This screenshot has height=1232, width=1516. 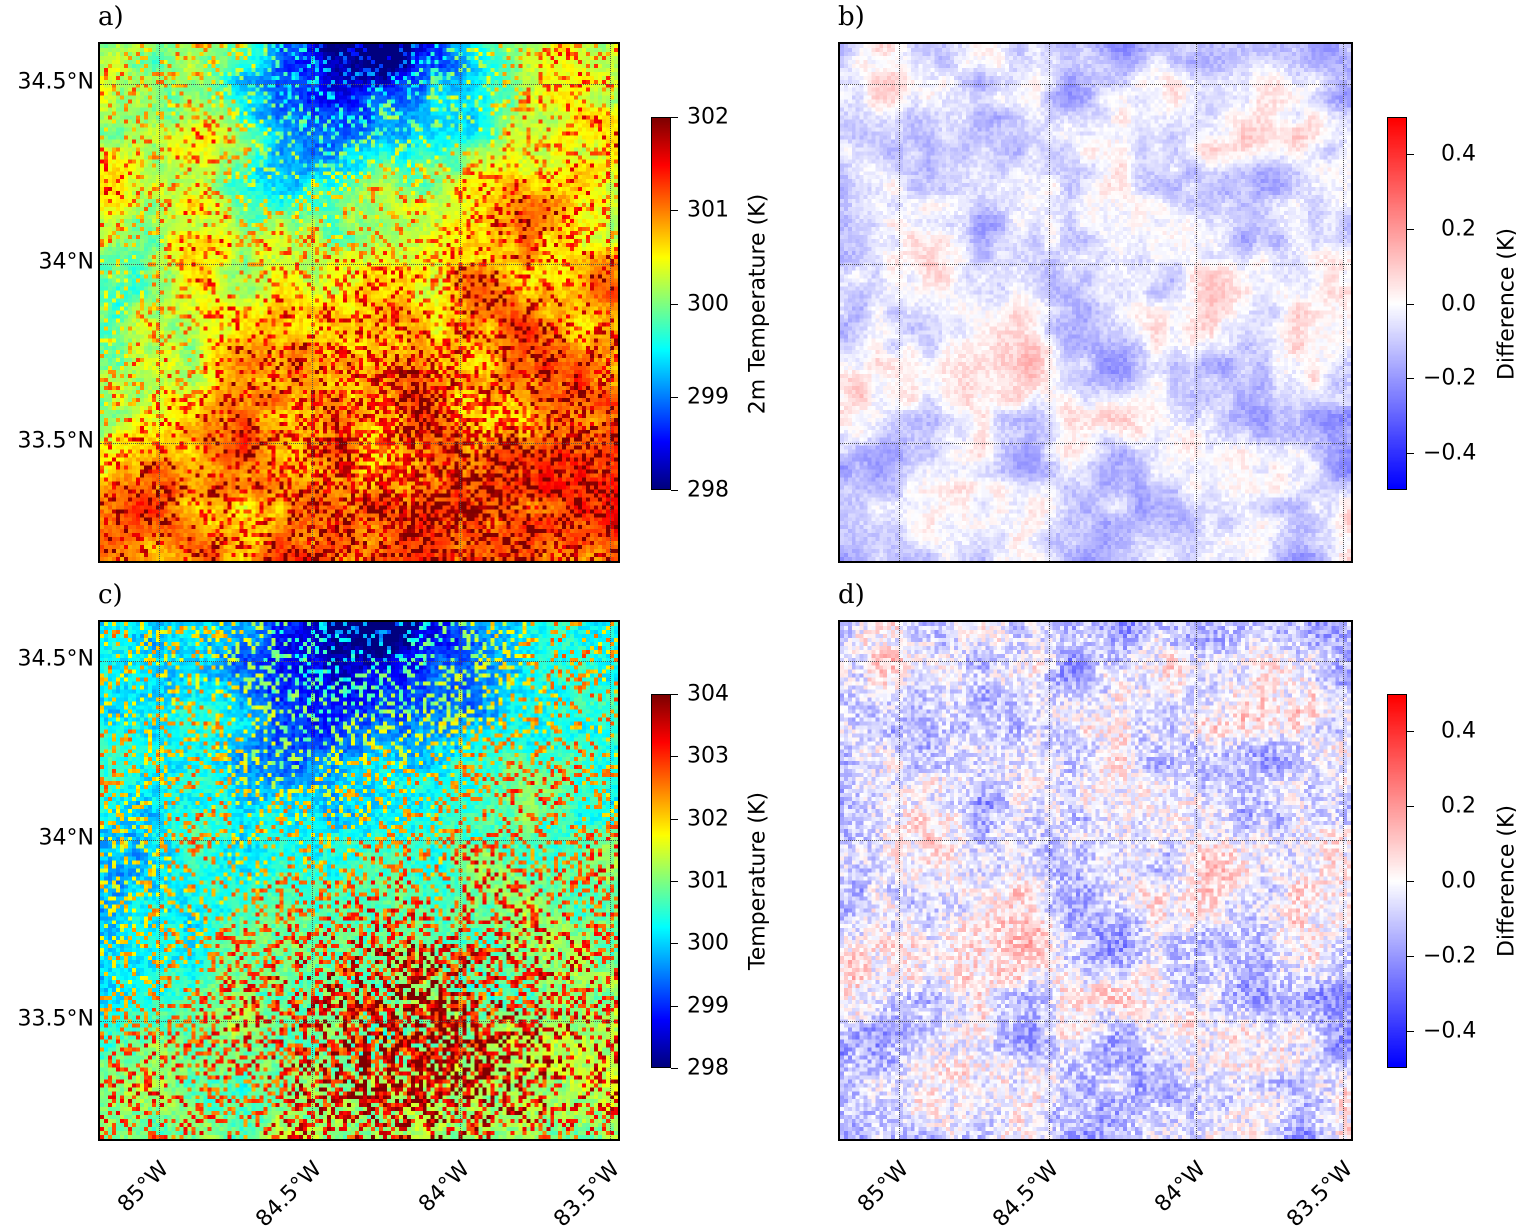 I want to click on colorbar-tick-label: 299, so click(x=708, y=1005).